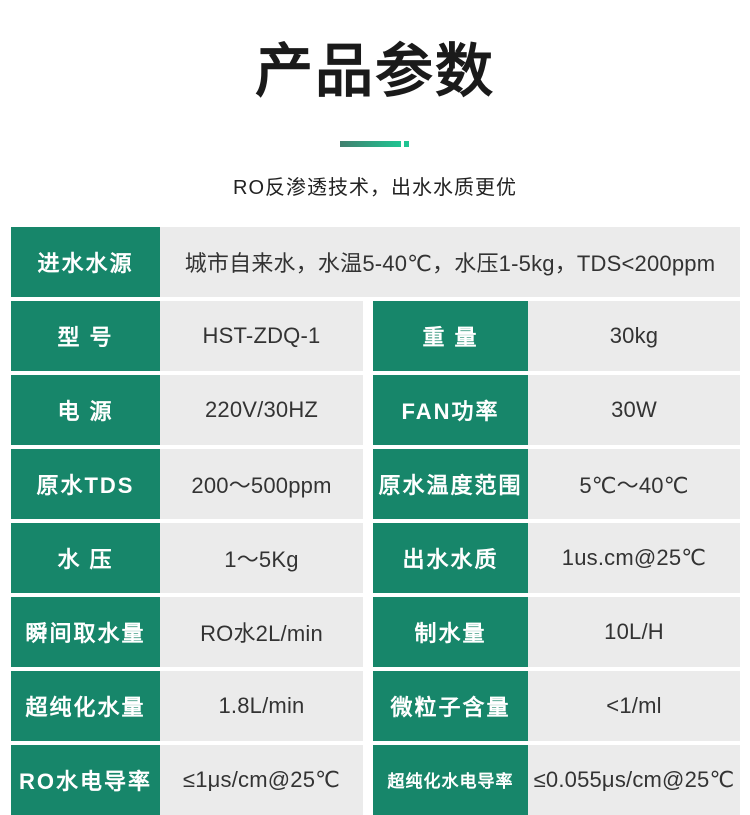 The image size is (750, 815). What do you see at coordinates (85, 335) in the screenshot?
I see `param-label: 型 号` at bounding box center [85, 335].